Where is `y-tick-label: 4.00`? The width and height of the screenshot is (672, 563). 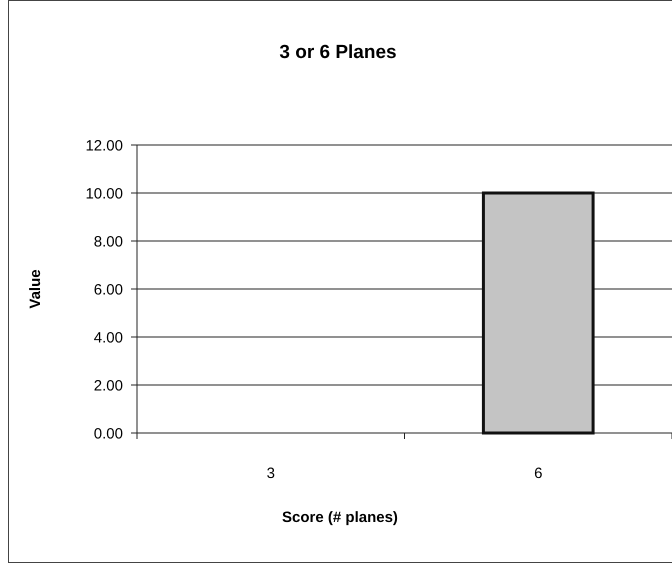
y-tick-label: 4.00 is located at coordinates (108, 337).